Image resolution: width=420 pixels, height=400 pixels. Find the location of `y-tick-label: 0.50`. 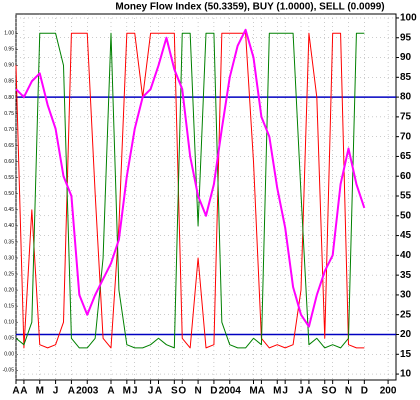

y-tick-label: 0.50 is located at coordinates (9, 194).